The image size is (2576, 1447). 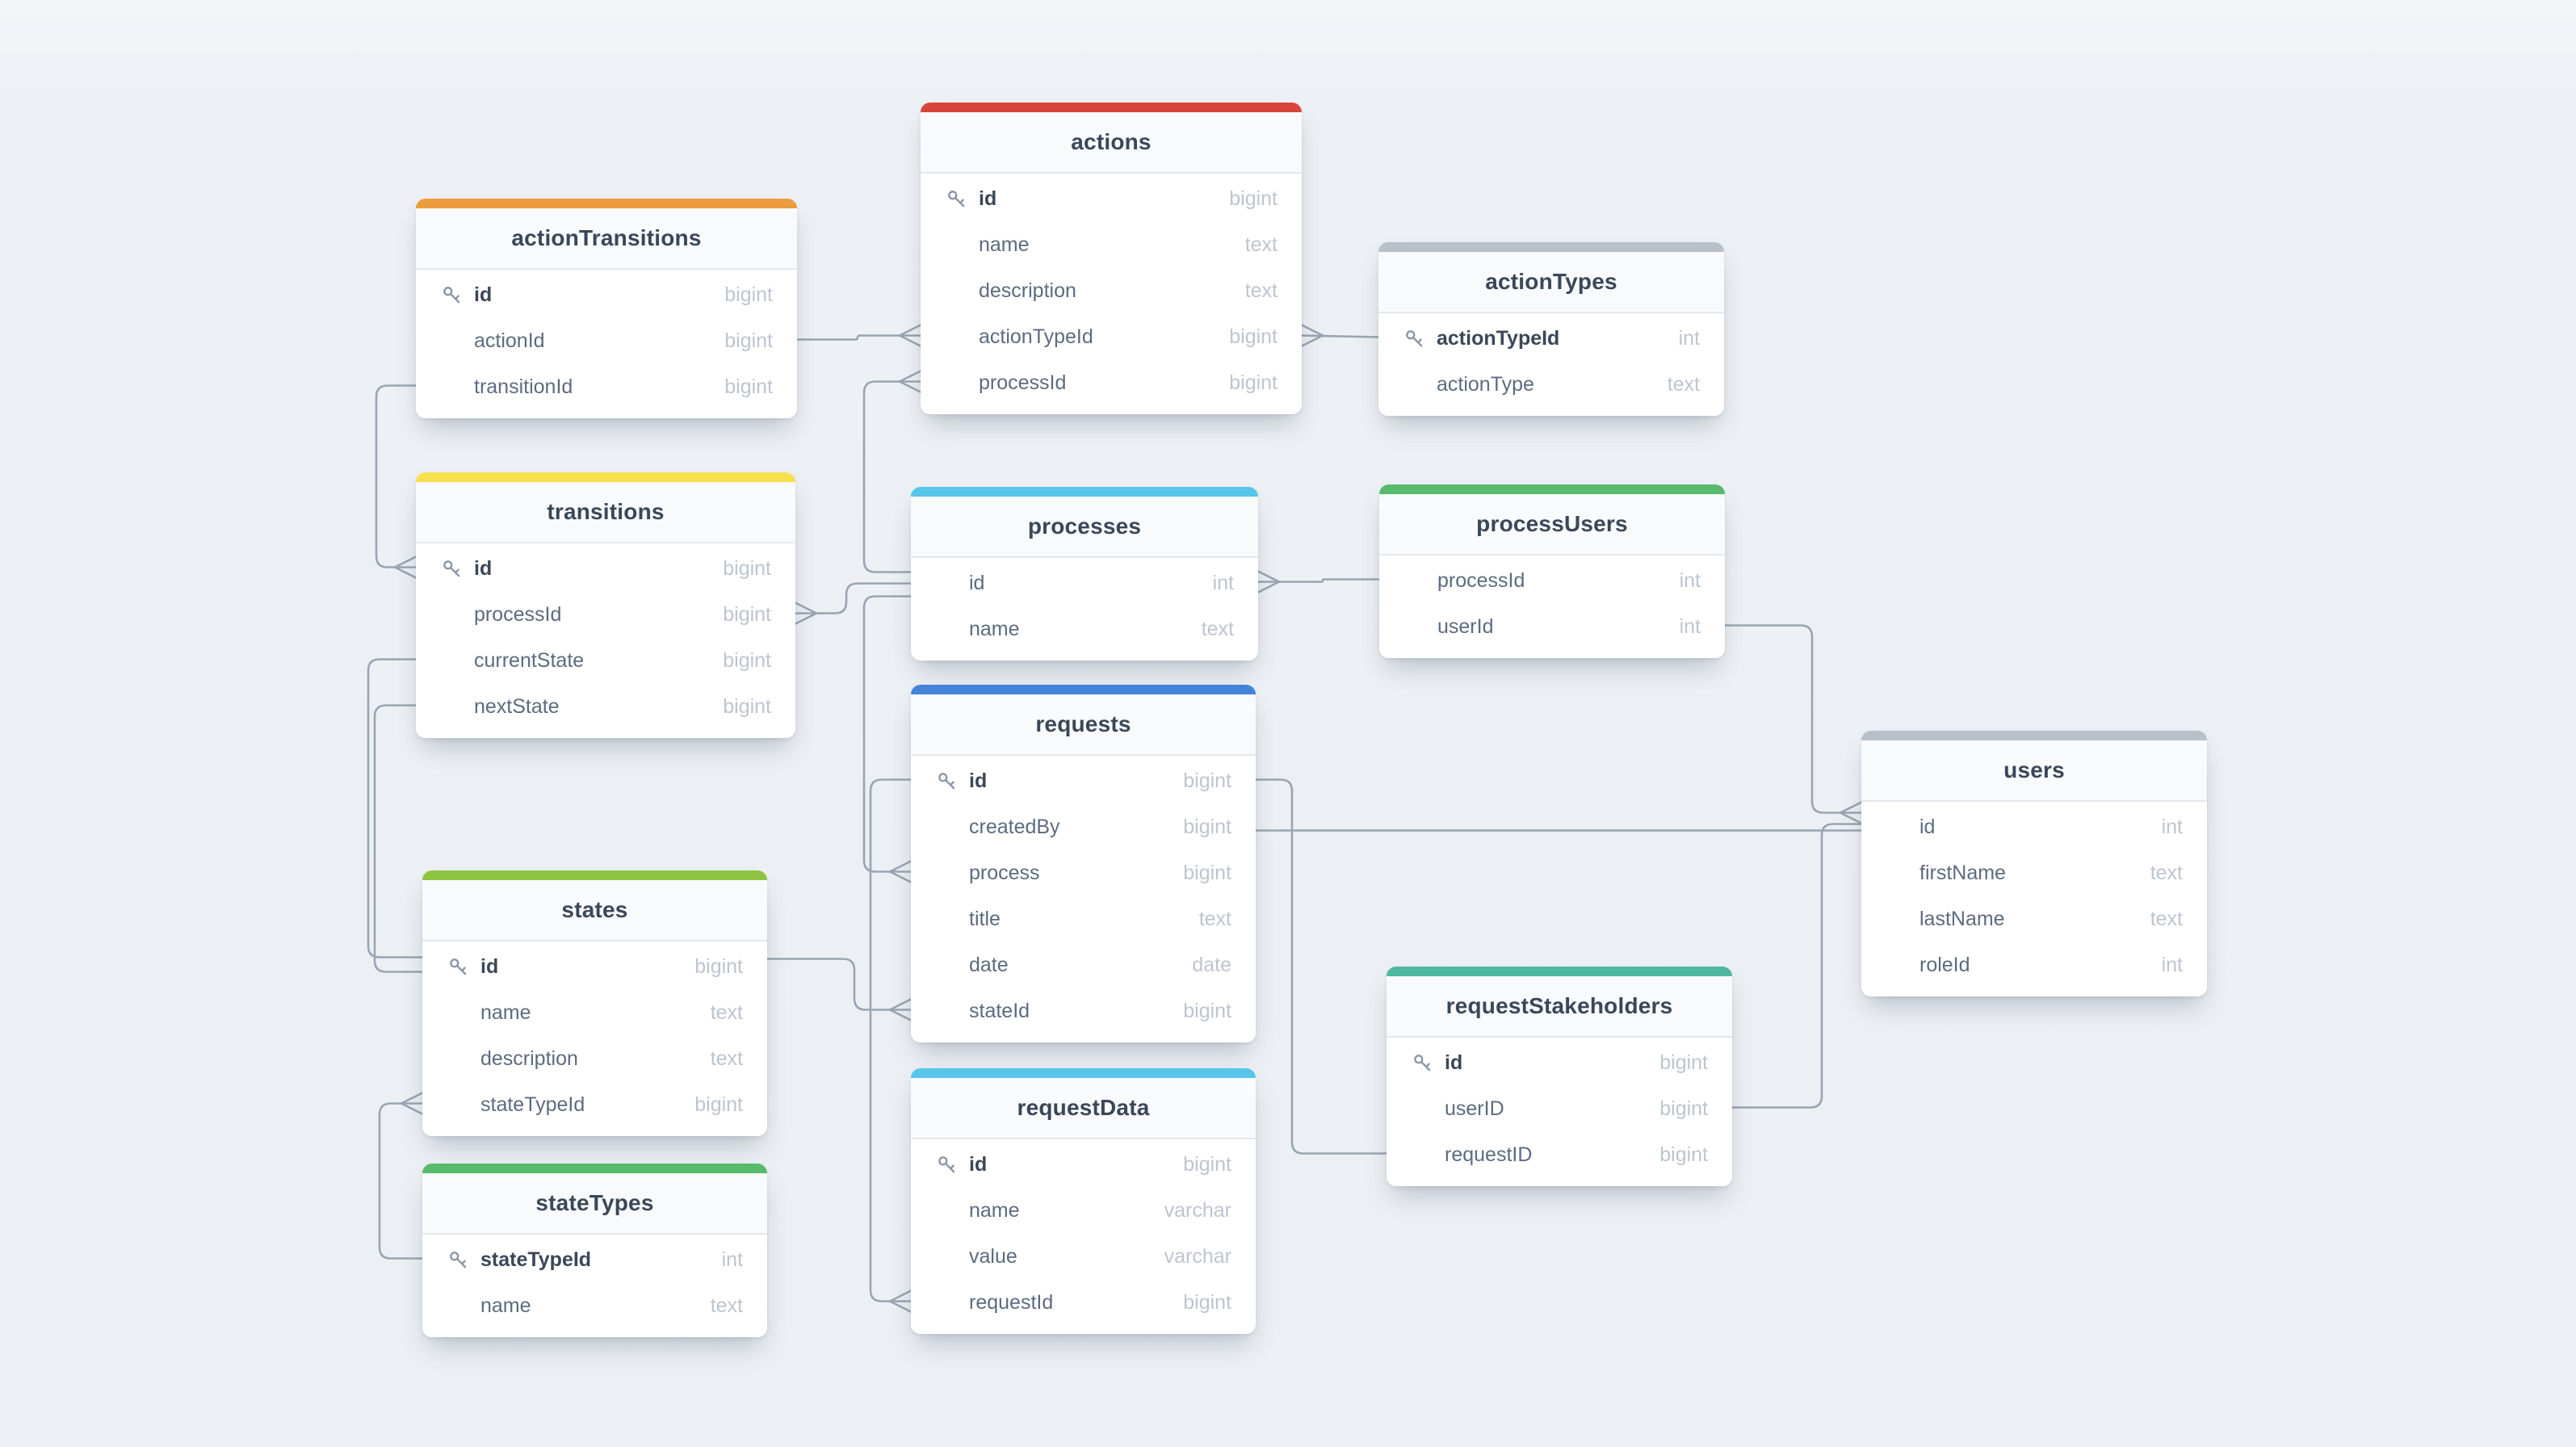 I want to click on field-row-name: name varchar, so click(x=1083, y=1211).